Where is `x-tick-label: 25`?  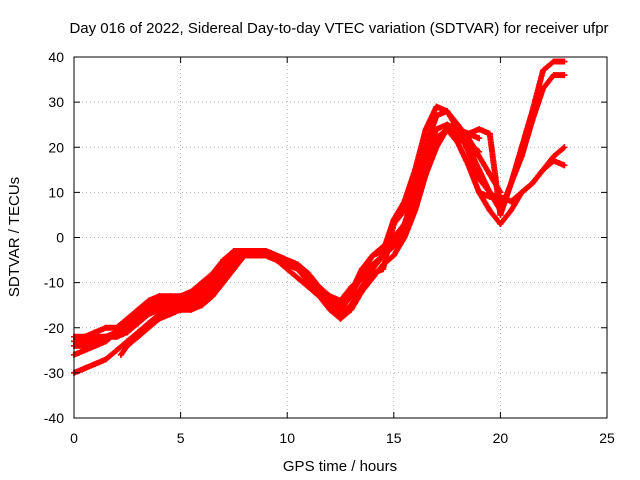
x-tick-label: 25 is located at coordinates (607, 438).